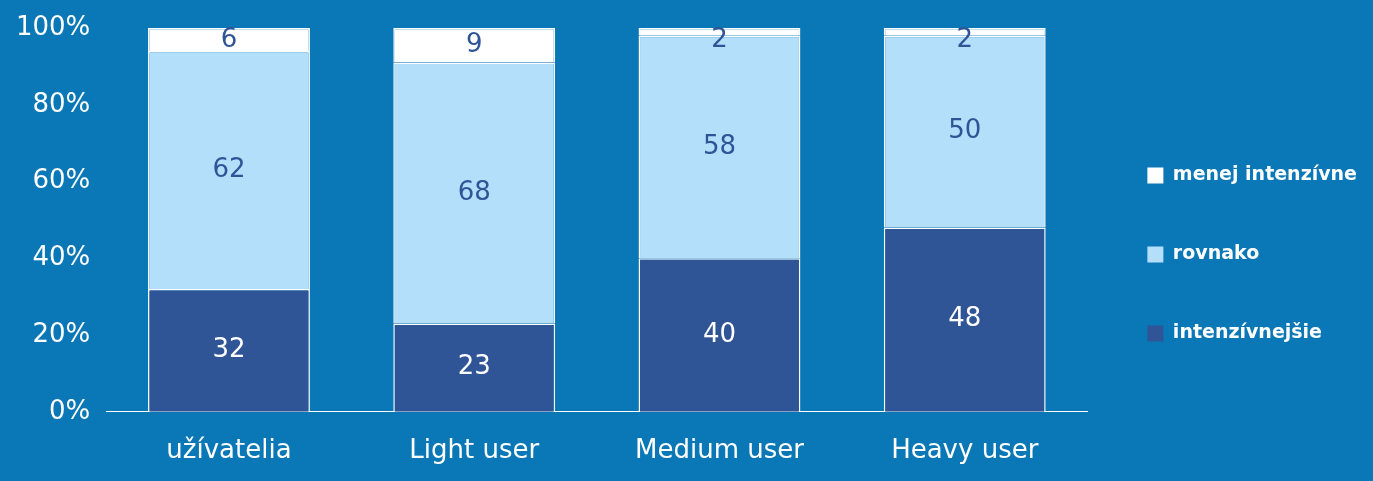 The height and width of the screenshot is (481, 1373). Describe the element at coordinates (1247, 331) in the screenshot. I see `legend-label: intenzívnejšie` at that location.